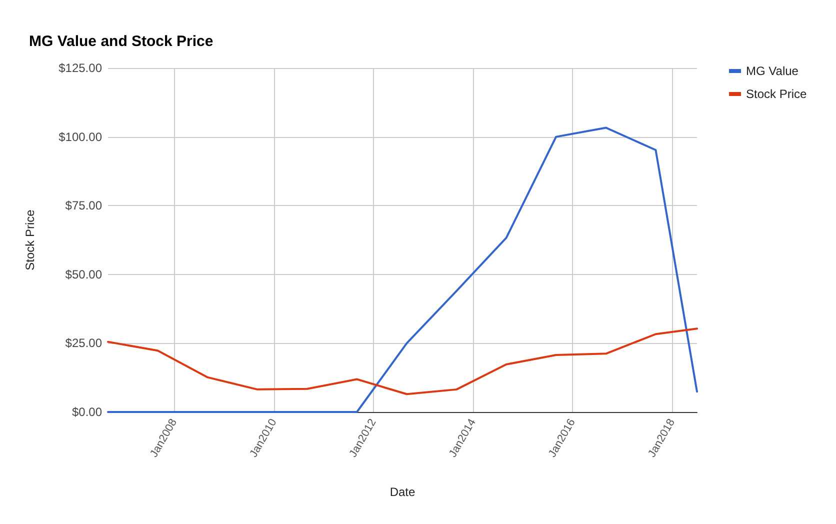  I want to click on x-axis-title: Date, so click(403, 492).